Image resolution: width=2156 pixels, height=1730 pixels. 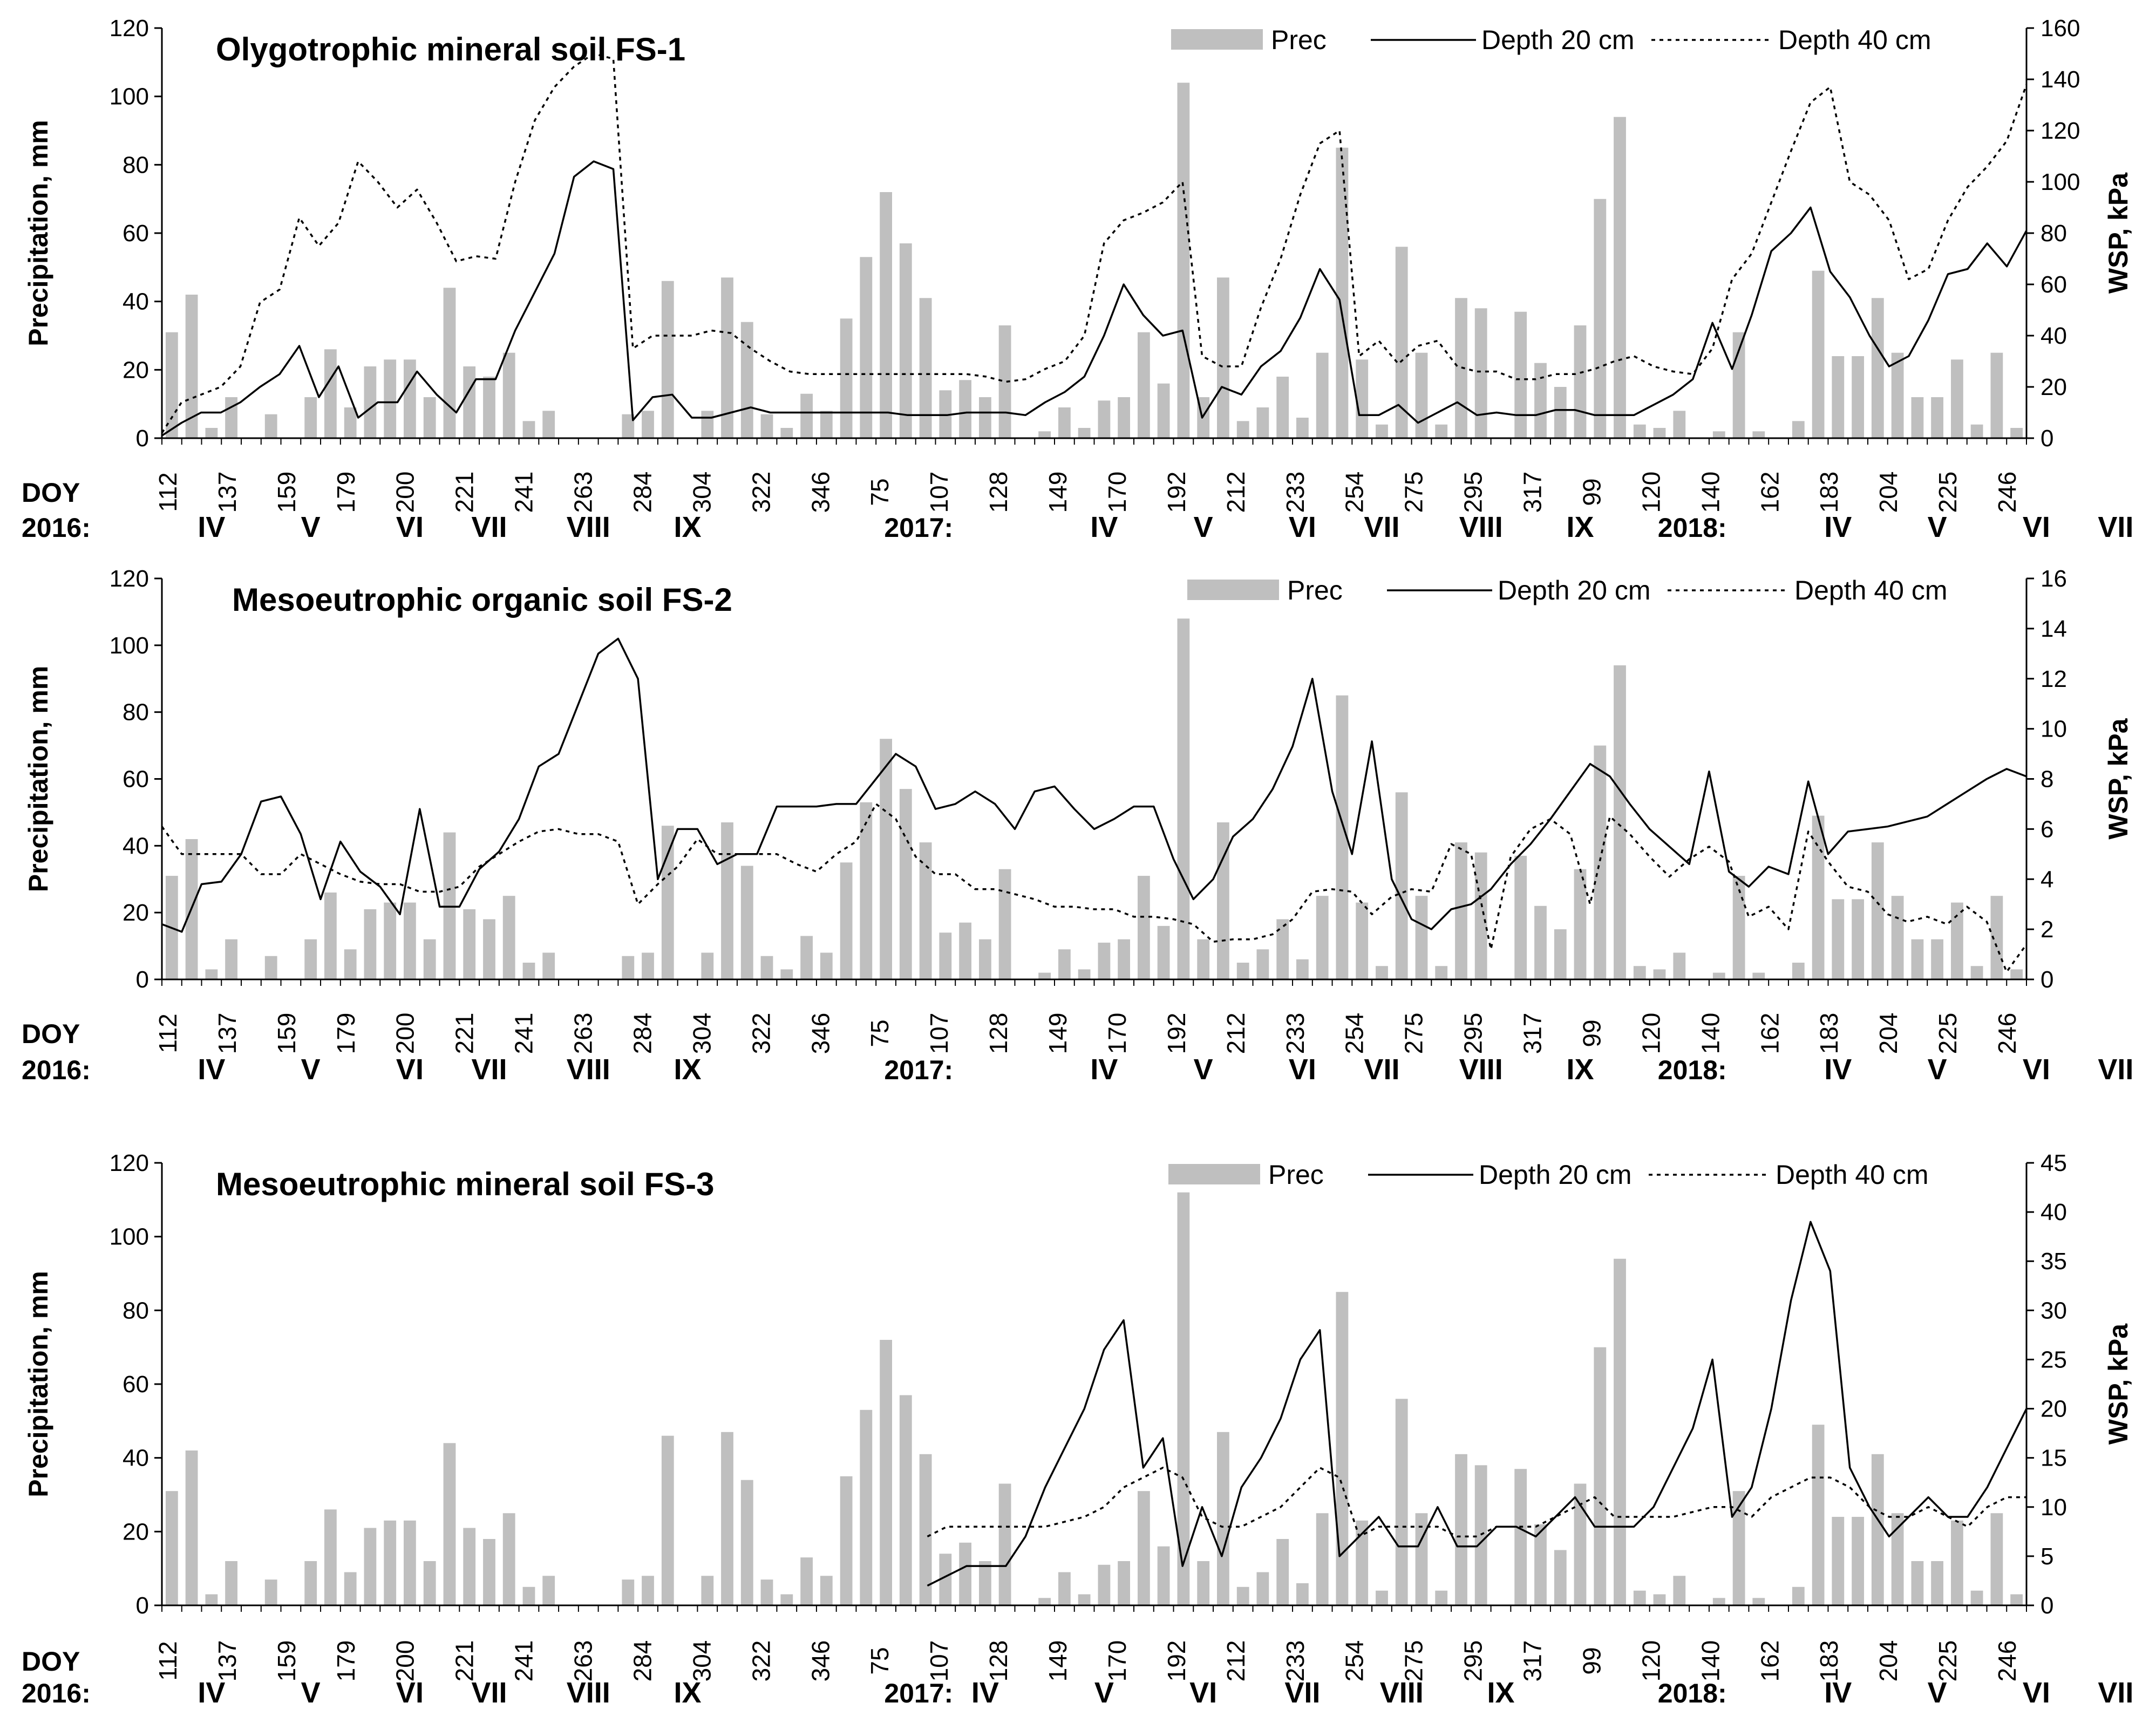 What do you see at coordinates (56, 1693) in the screenshot?
I see `year-label: 2016:` at bounding box center [56, 1693].